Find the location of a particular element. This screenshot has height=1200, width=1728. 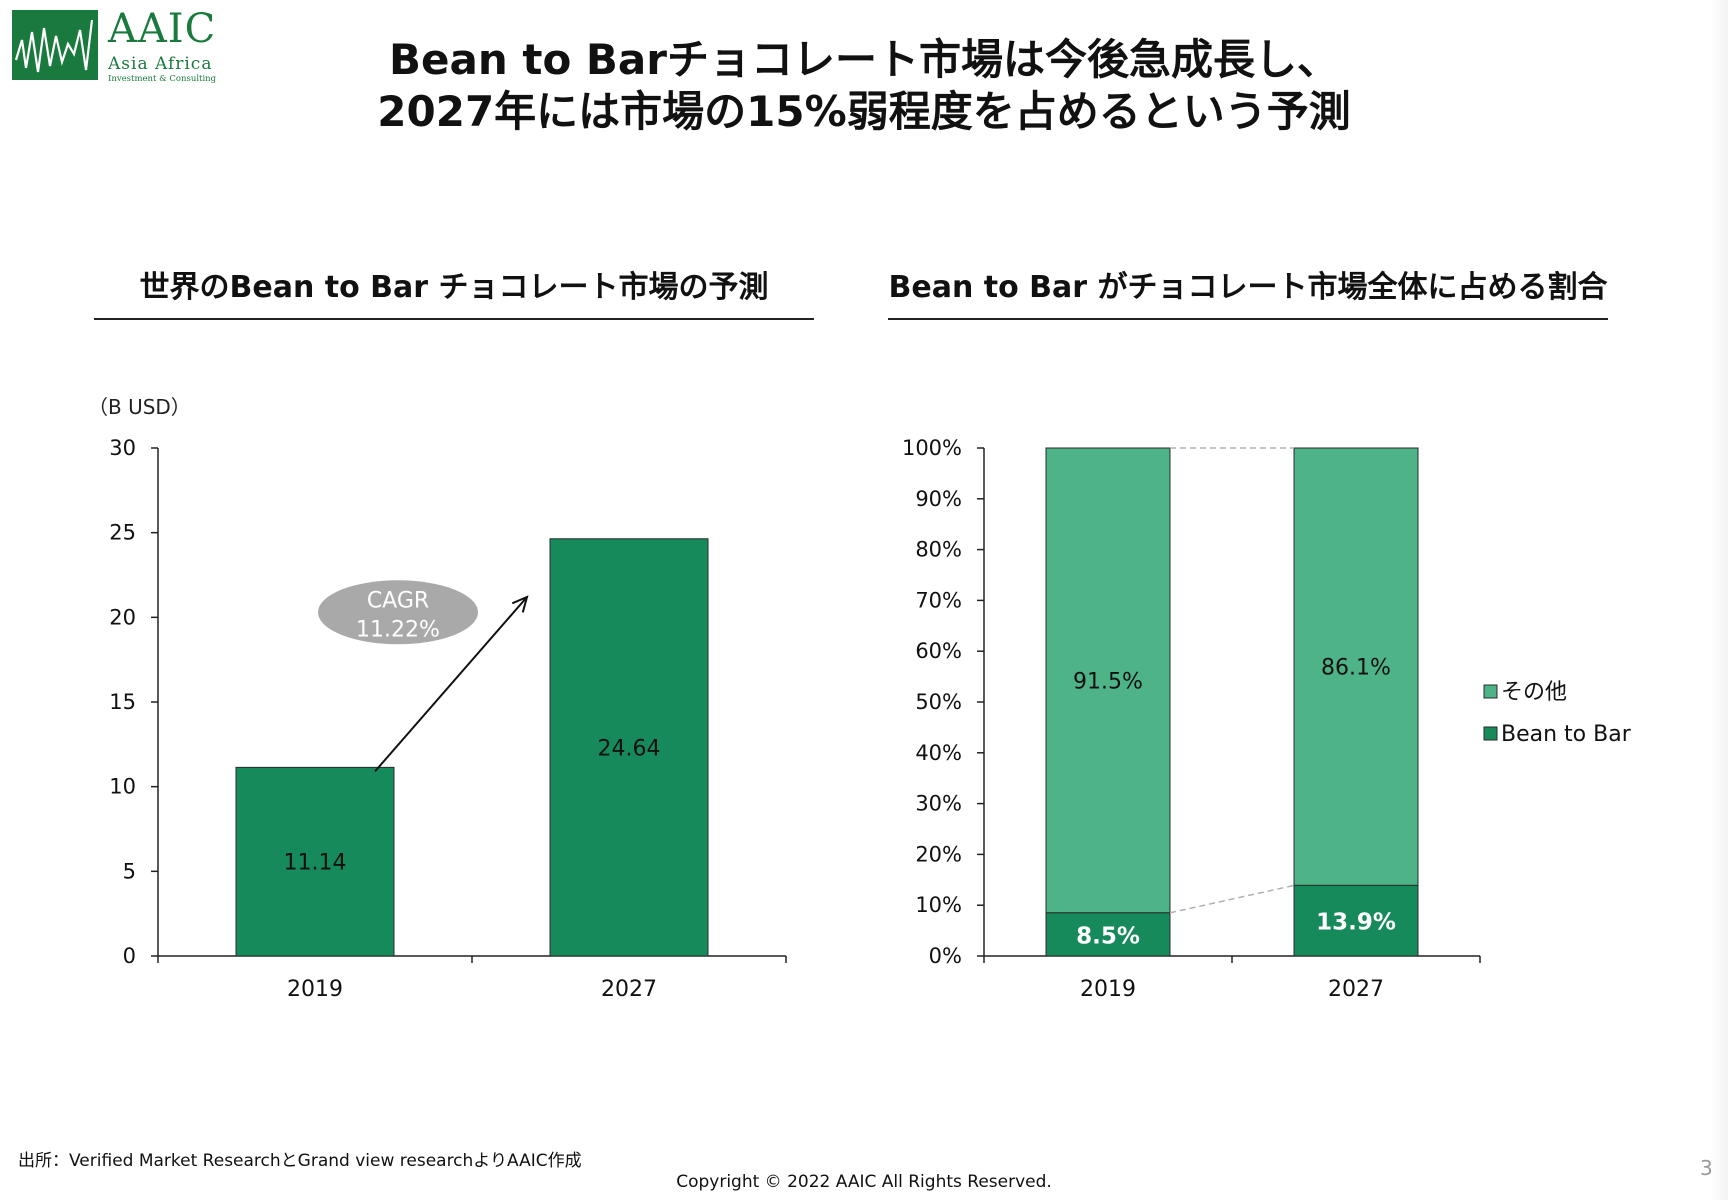

logo-text: AAIC is located at coordinates (162, 29).